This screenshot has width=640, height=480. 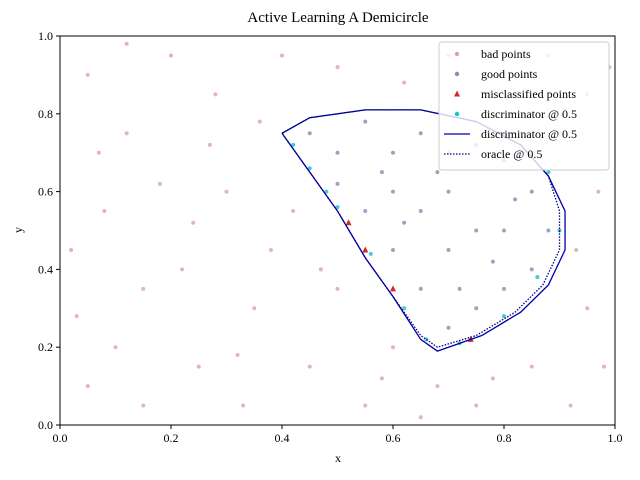 I want to click on y-tick-label: 0.8, so click(x=45, y=114).